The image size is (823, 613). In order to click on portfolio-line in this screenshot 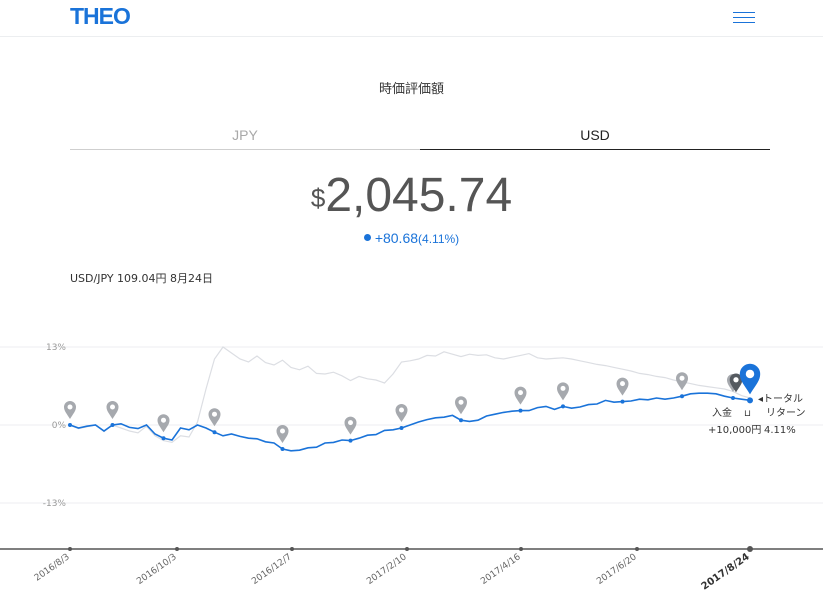, I will do `click(410, 422)`.